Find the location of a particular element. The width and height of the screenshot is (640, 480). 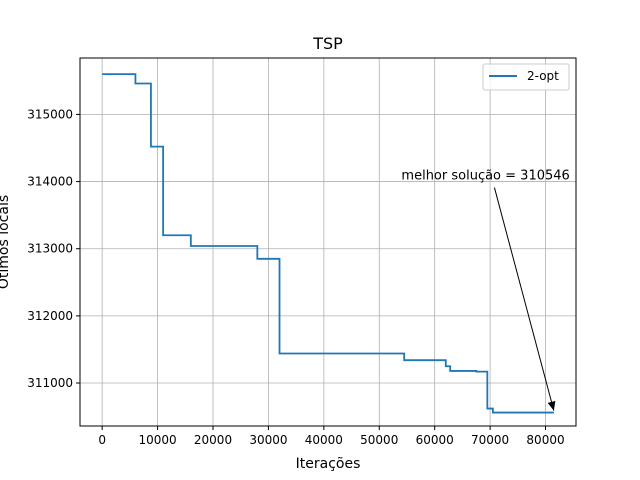

annotation-text: melhor solução = 310546 is located at coordinates (485, 176).